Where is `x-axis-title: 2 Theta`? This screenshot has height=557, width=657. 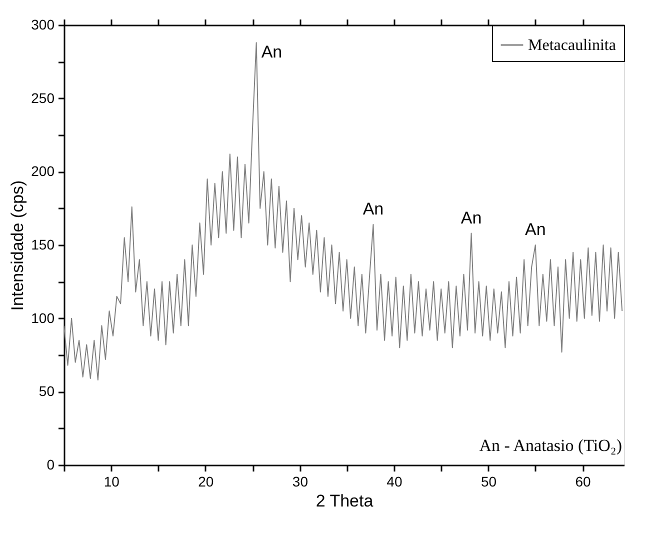 x-axis-title: 2 Theta is located at coordinates (345, 501).